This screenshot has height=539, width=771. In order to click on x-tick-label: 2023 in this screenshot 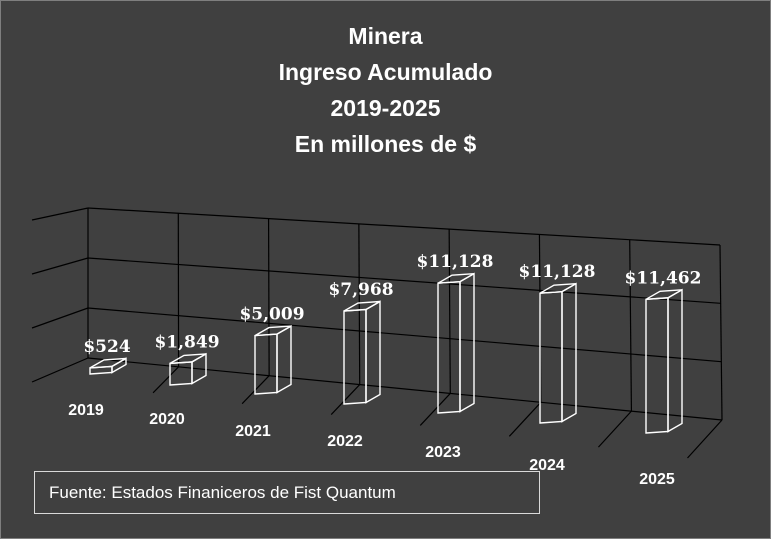, I will do `click(443, 452)`.